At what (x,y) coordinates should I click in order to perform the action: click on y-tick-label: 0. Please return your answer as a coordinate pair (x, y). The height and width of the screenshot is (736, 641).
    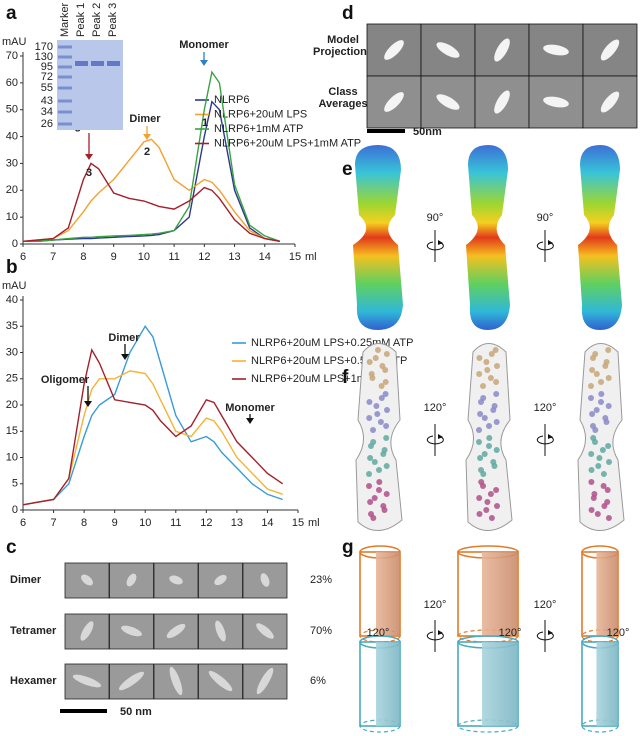
    Looking at the image, I should click on (15, 510).